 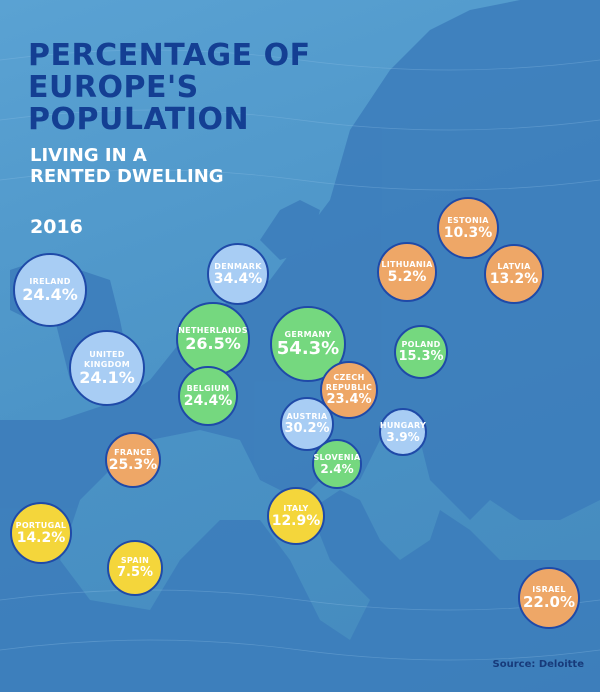 I want to click on bubble-united-kingdom: UNITED KINGDOM 24.1%, so click(x=107, y=368).